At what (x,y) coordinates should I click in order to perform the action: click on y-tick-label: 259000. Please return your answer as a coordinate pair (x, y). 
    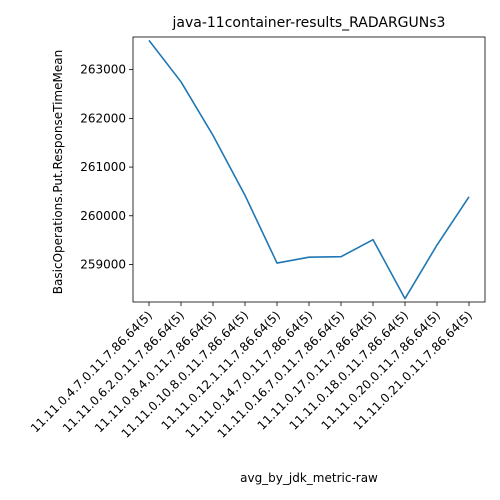
    Looking at the image, I should click on (103, 264).